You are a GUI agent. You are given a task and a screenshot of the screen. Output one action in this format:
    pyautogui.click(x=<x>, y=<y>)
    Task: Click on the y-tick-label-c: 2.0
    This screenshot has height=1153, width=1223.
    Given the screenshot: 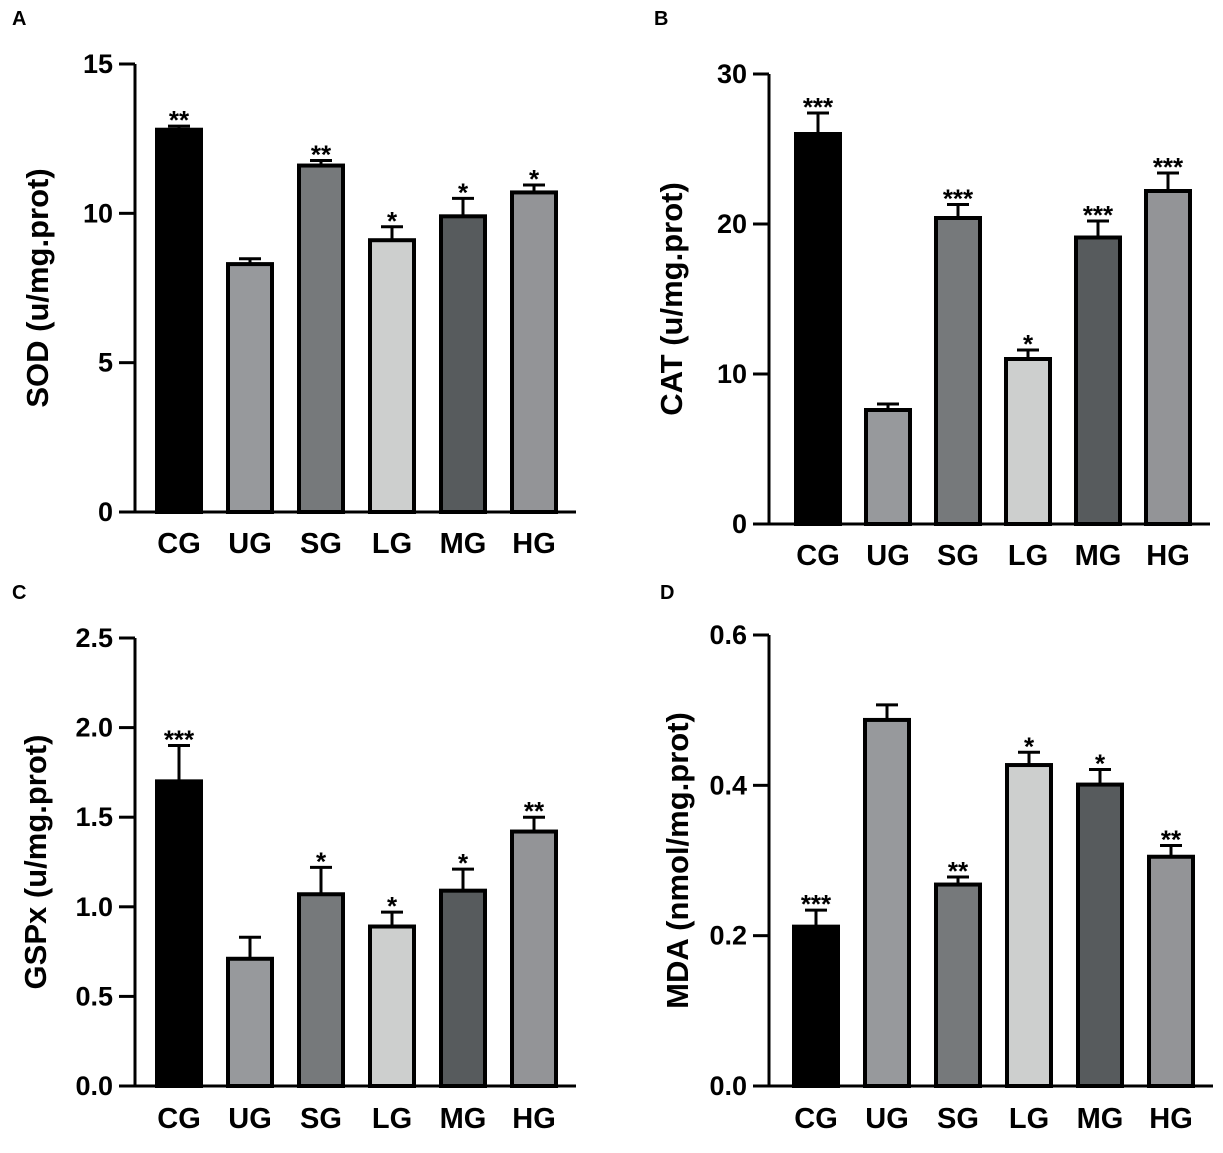 What is the action you would take?
    pyautogui.click(x=94, y=728)
    